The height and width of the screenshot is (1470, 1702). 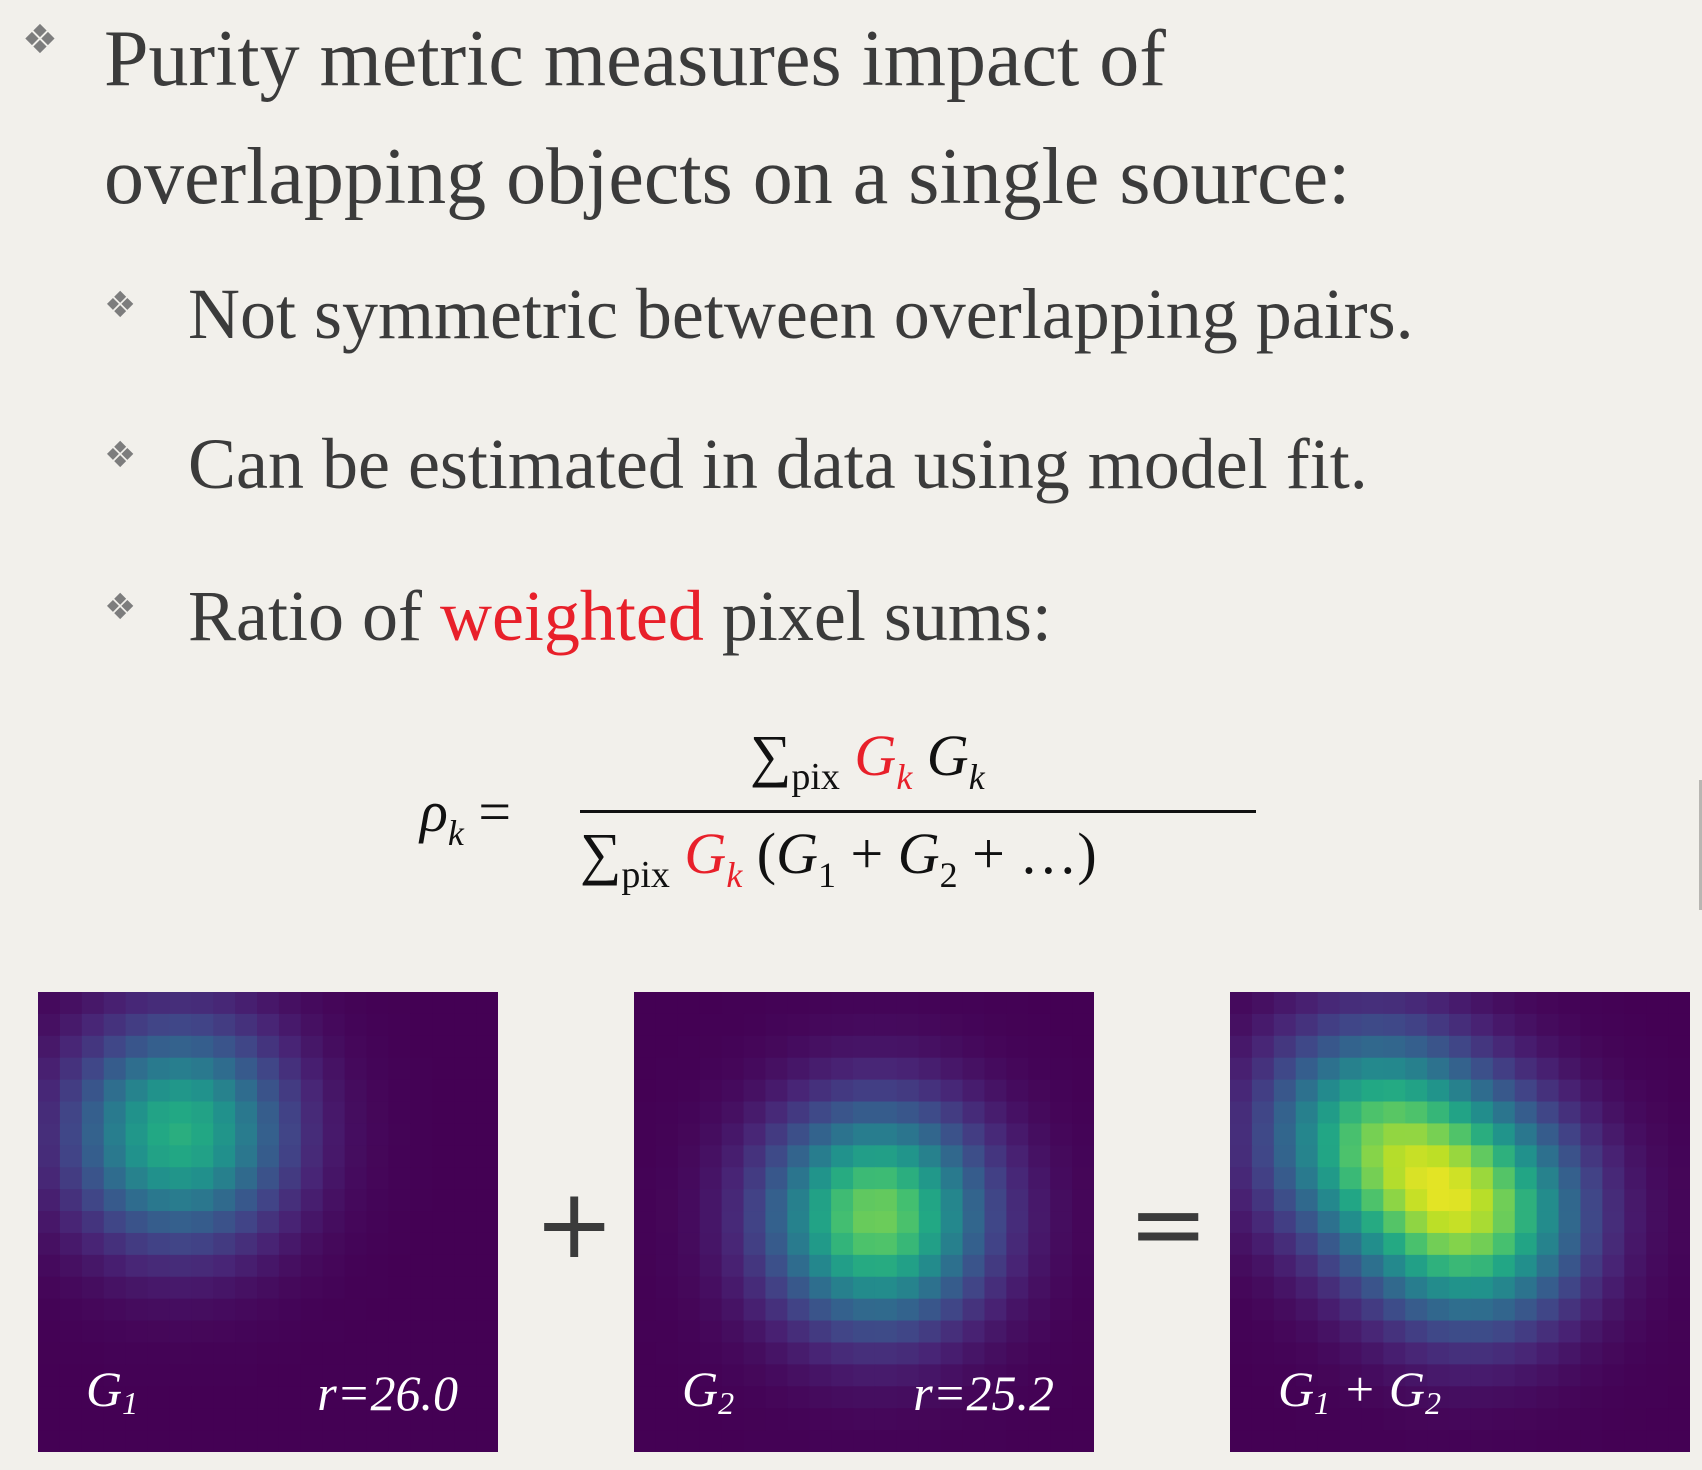 I want to click on formula-numerator: ∑pix Gk Gk, so click(x=867, y=760).